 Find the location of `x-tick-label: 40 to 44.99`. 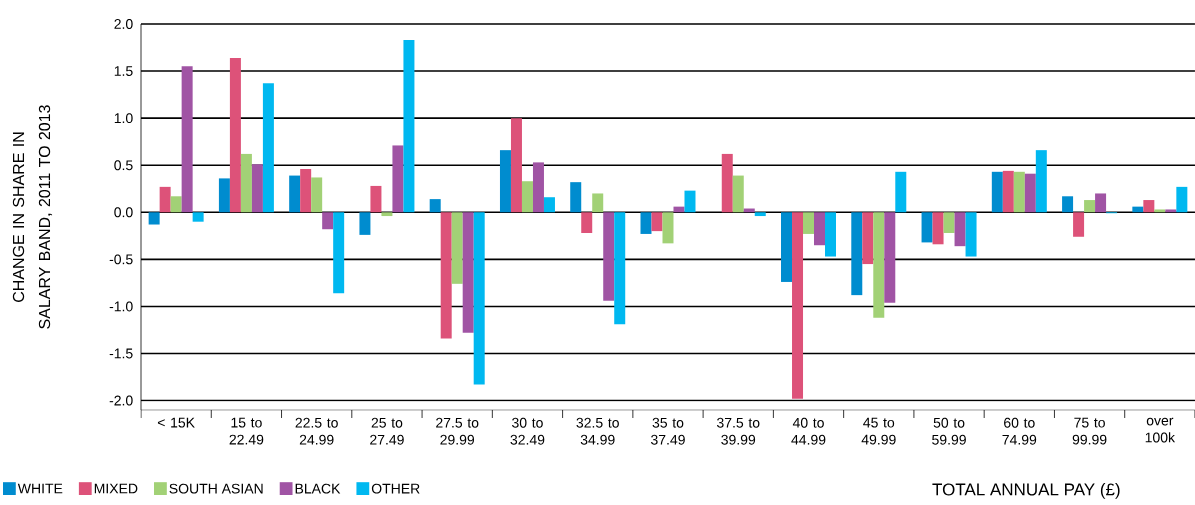

x-tick-label: 40 to 44.99 is located at coordinates (808, 431).